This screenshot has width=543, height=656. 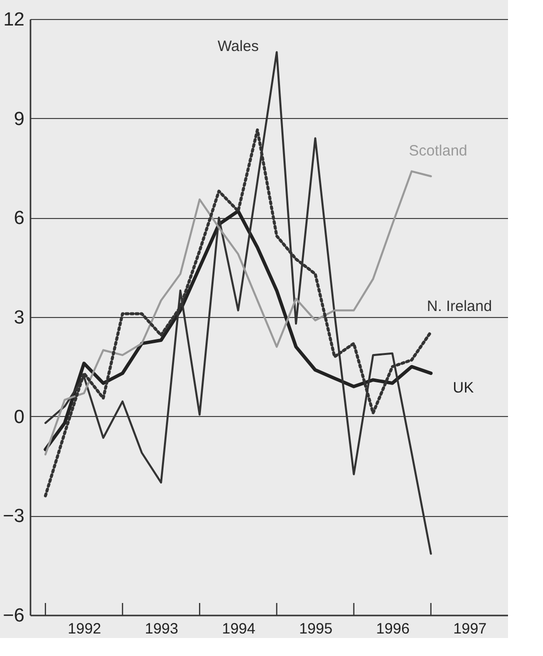 I want to click on x-tick-label: 1994, so click(x=239, y=629).